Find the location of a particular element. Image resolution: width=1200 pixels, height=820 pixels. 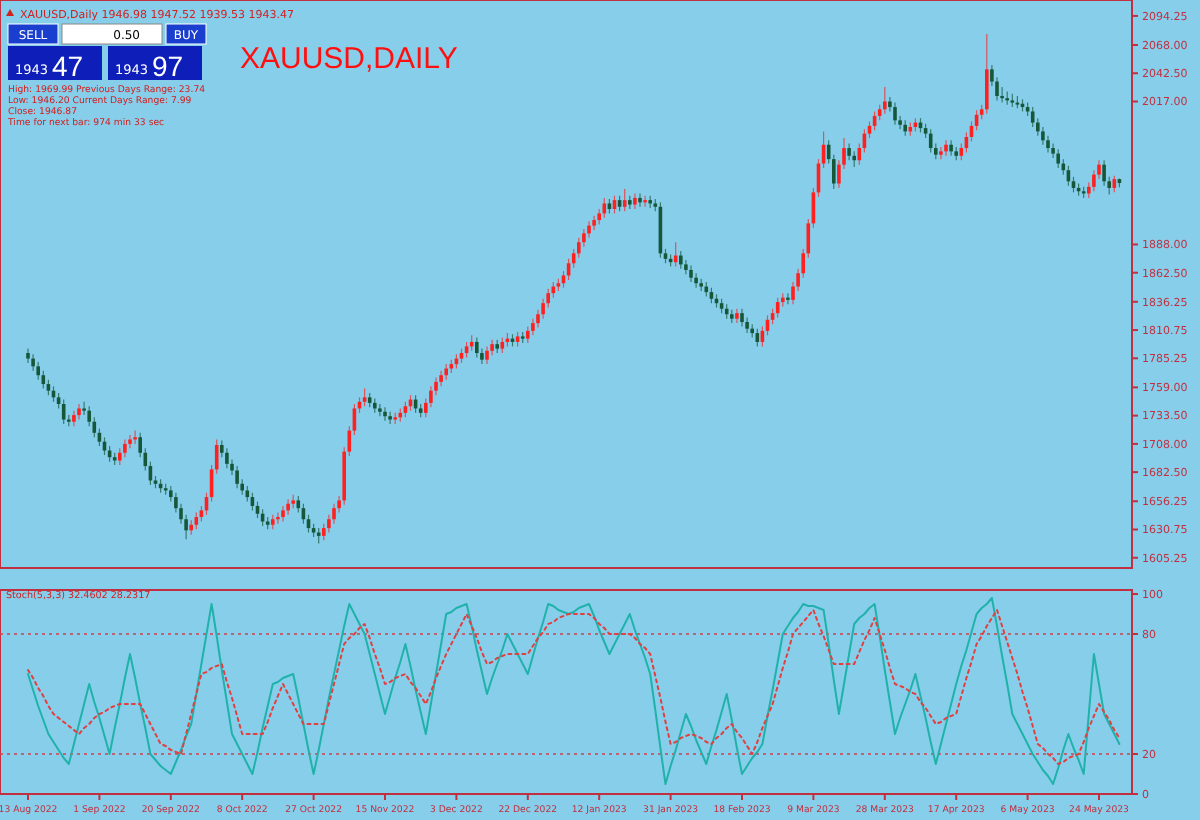

text: XAUUSD,DAILY is located at coordinates (349, 59).